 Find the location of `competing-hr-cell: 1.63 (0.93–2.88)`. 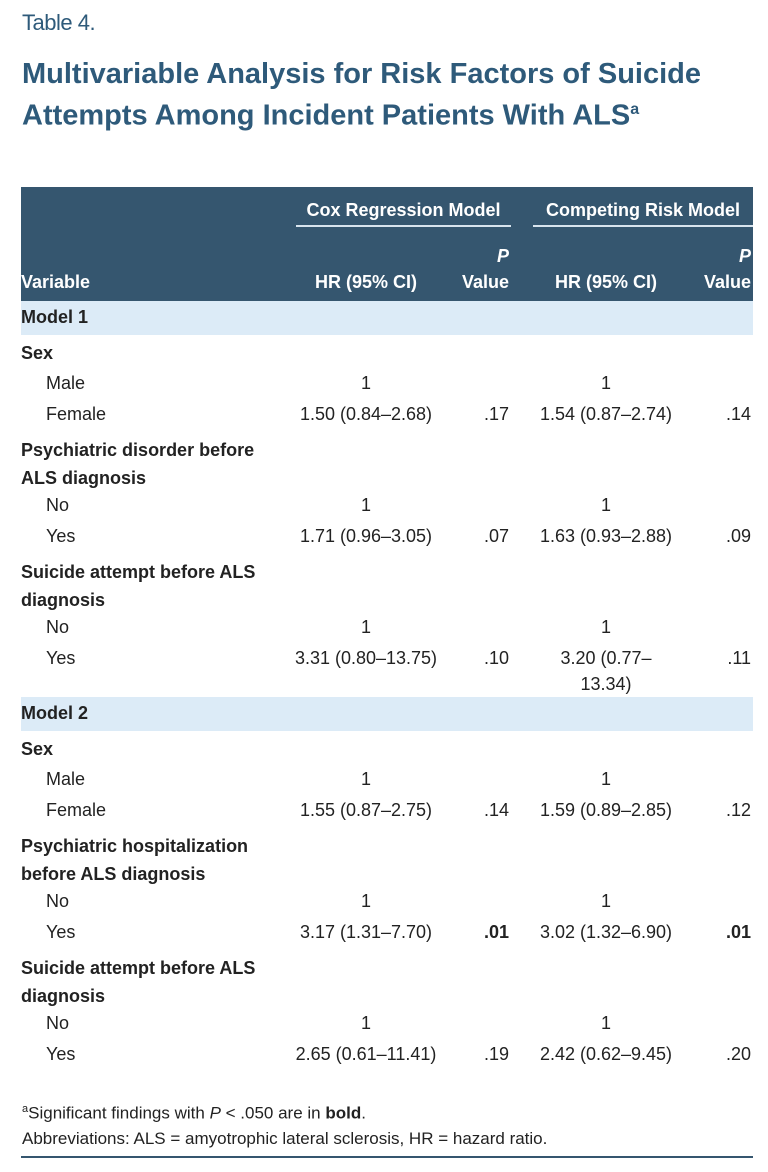

competing-hr-cell: 1.63 (0.93–2.88) is located at coordinates (606, 536).